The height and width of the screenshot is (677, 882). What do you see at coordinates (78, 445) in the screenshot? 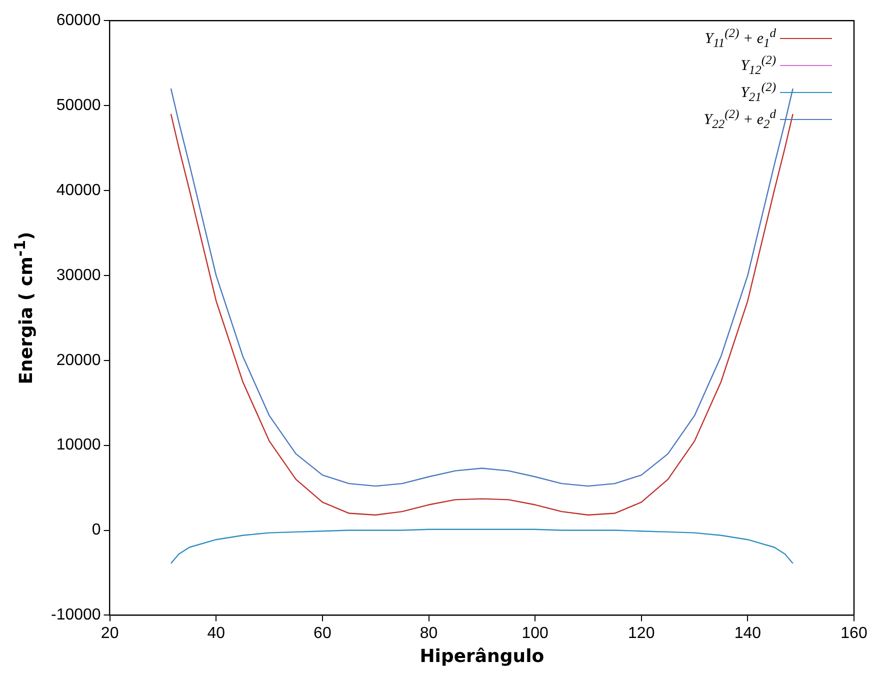
I see `y-tick-label: 10000` at bounding box center [78, 445].